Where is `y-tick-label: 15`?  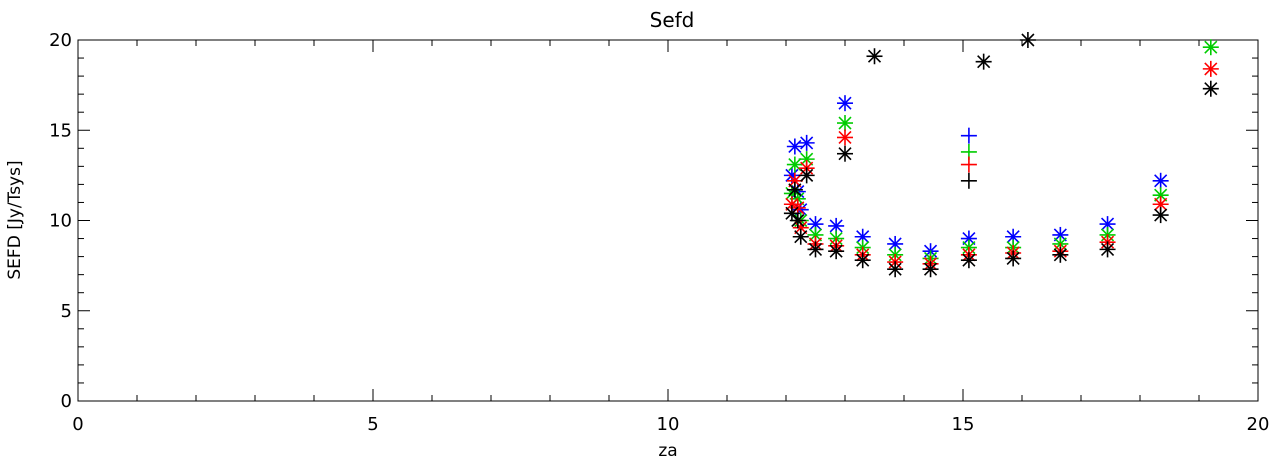 y-tick-label: 15 is located at coordinates (60, 130).